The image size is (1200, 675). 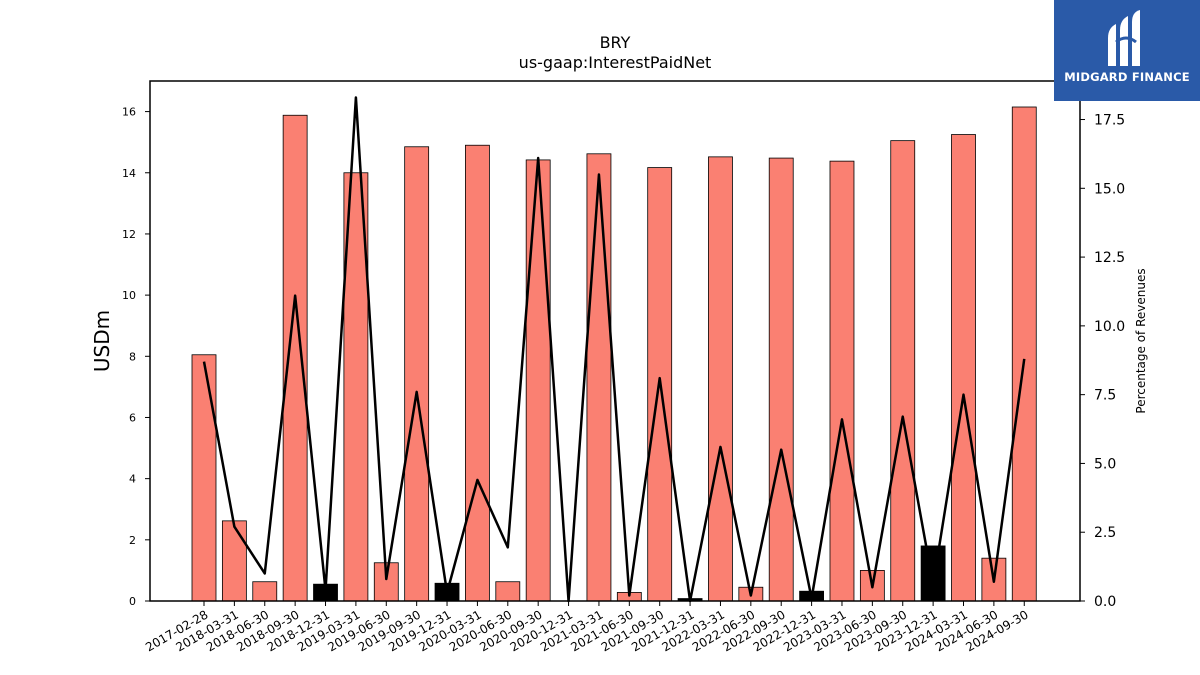 What do you see at coordinates (1109, 189) in the screenshot?
I see `y2-tick-label-15.0: 15.0` at bounding box center [1109, 189].